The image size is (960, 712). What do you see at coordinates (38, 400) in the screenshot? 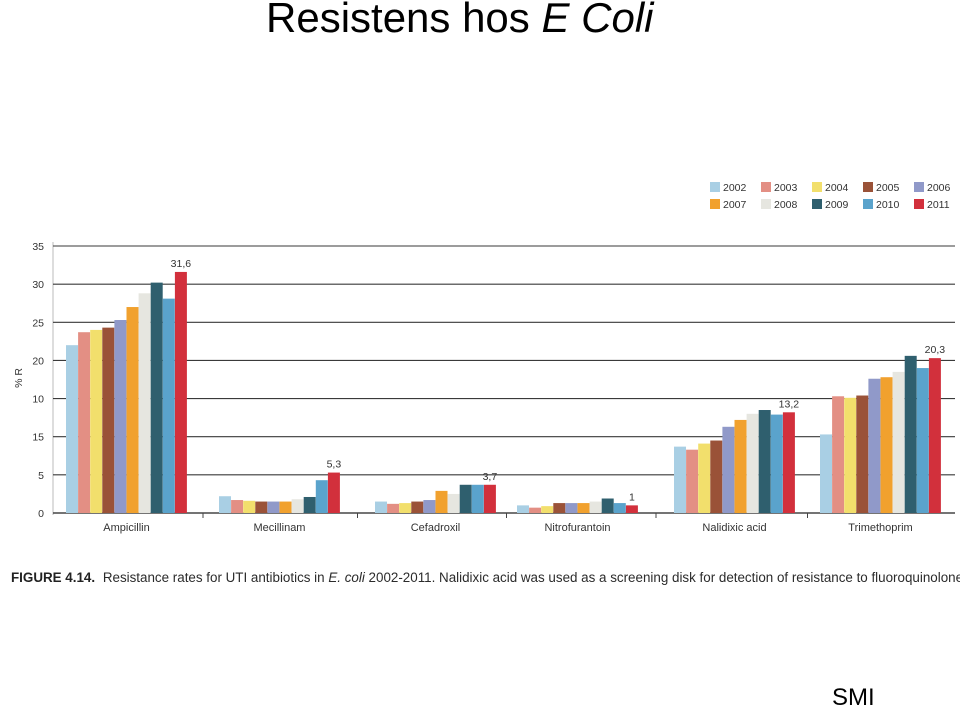
I see `y-tick-label: 10` at bounding box center [38, 400].